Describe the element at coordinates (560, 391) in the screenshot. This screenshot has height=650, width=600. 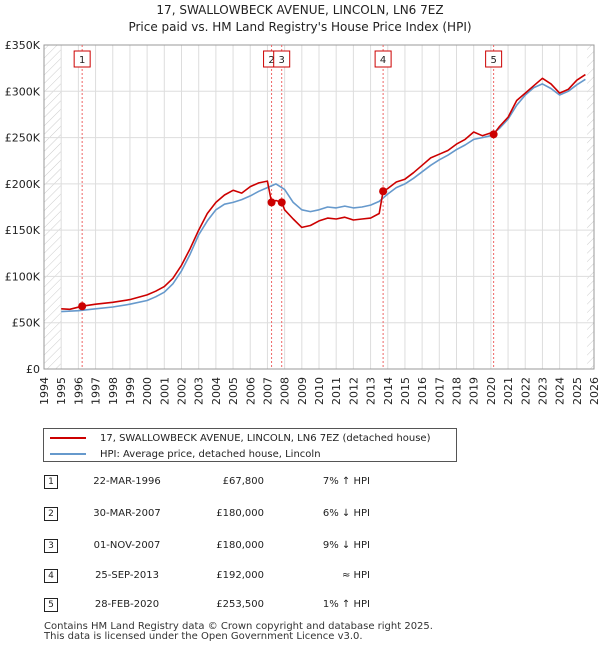
I see `x-tick-label: 2024` at that location.